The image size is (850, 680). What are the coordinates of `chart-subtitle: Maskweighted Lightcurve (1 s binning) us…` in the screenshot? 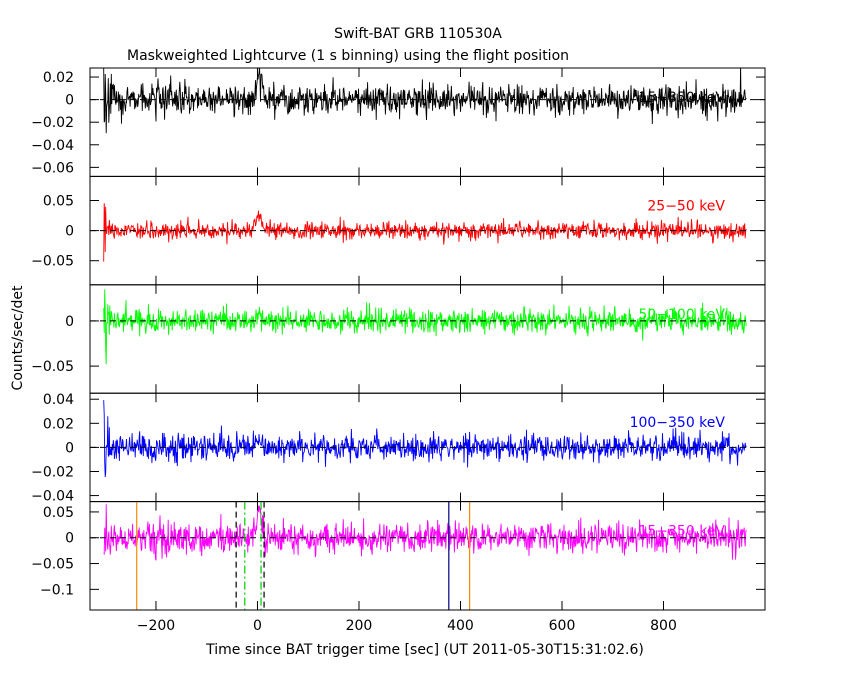 It's located at (348, 56).